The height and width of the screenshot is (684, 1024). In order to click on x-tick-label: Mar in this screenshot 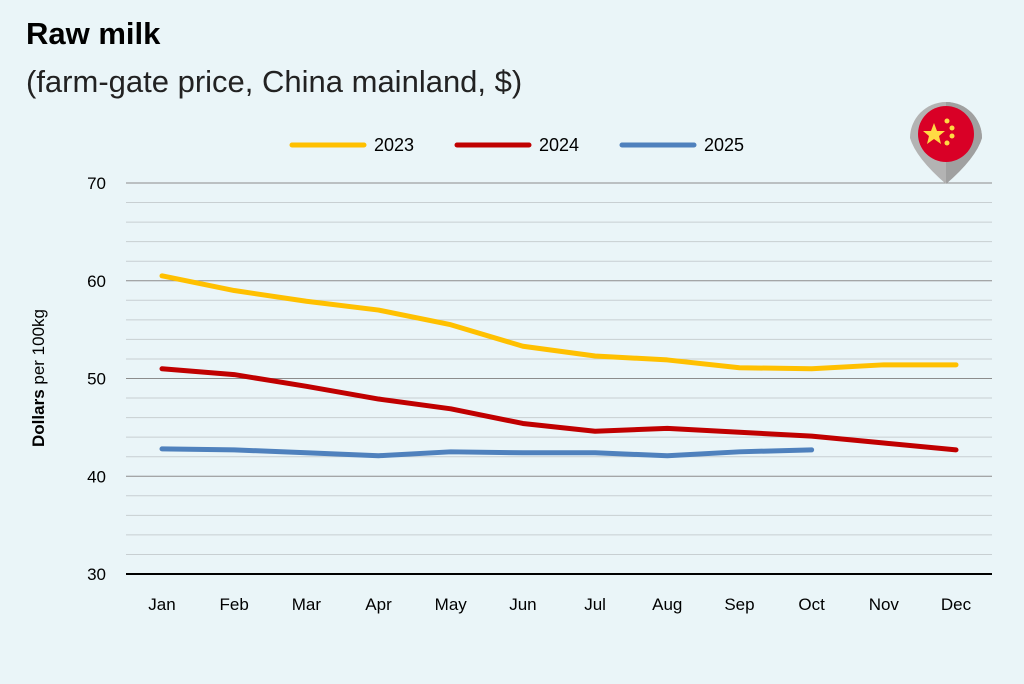, I will do `click(307, 604)`.